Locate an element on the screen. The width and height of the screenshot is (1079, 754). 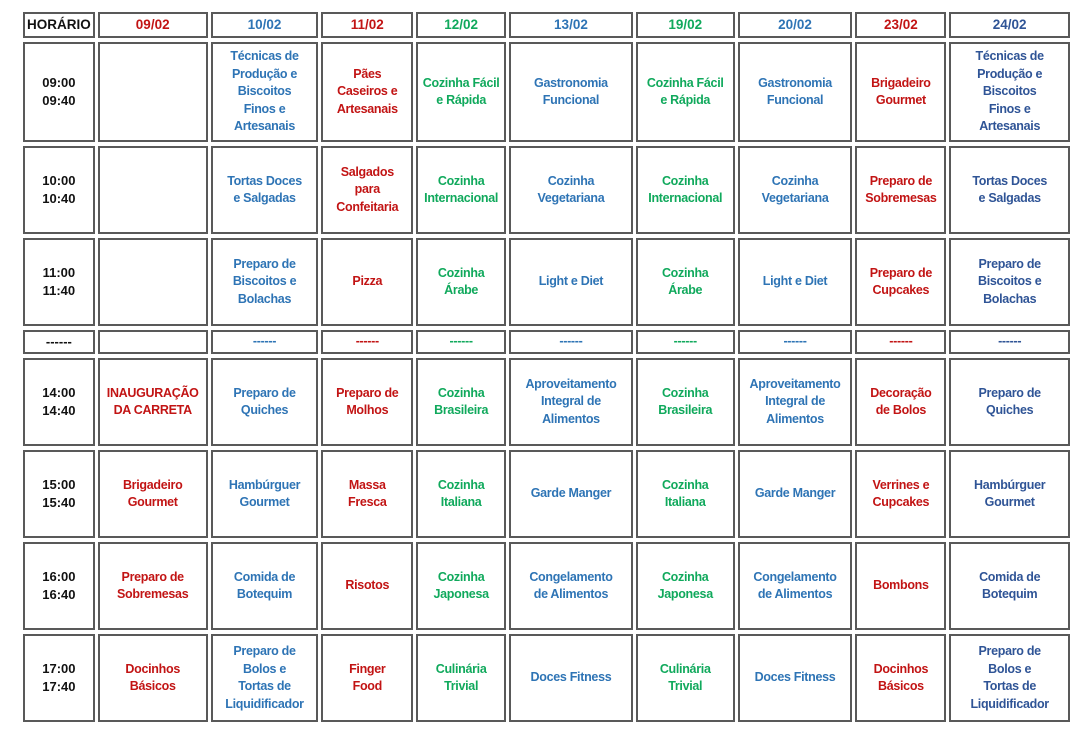
time-cell: 14:00 14:40 is located at coordinates (59, 402).